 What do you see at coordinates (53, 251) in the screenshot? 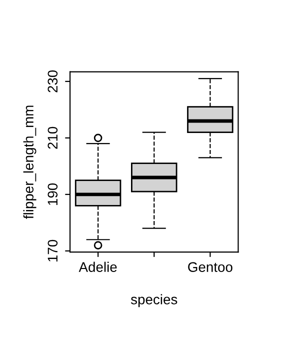
I see `y-tick-label: 170` at bounding box center [53, 251].